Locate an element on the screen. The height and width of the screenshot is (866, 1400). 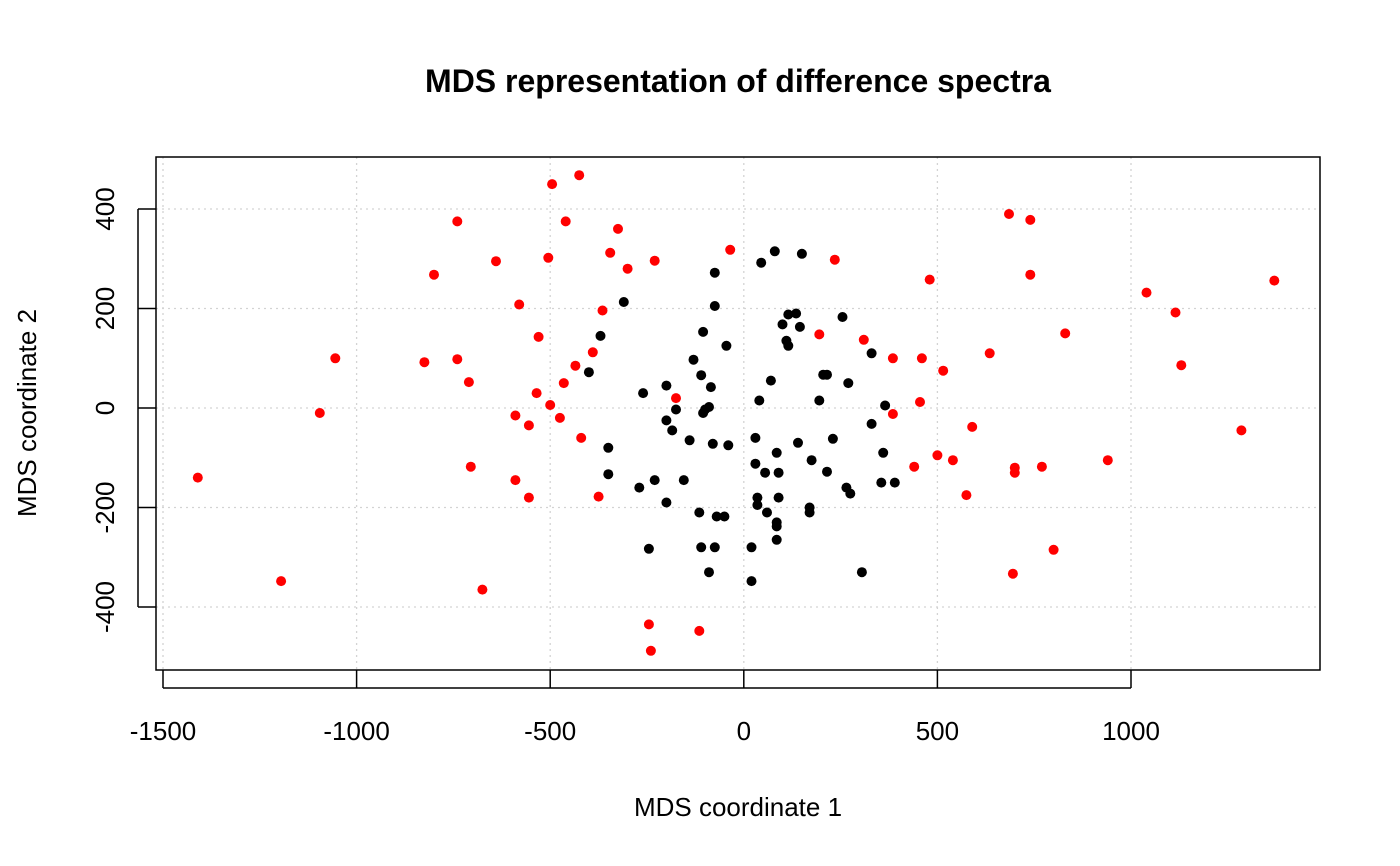
x-tick-label: -500 is located at coordinates (550, 731).